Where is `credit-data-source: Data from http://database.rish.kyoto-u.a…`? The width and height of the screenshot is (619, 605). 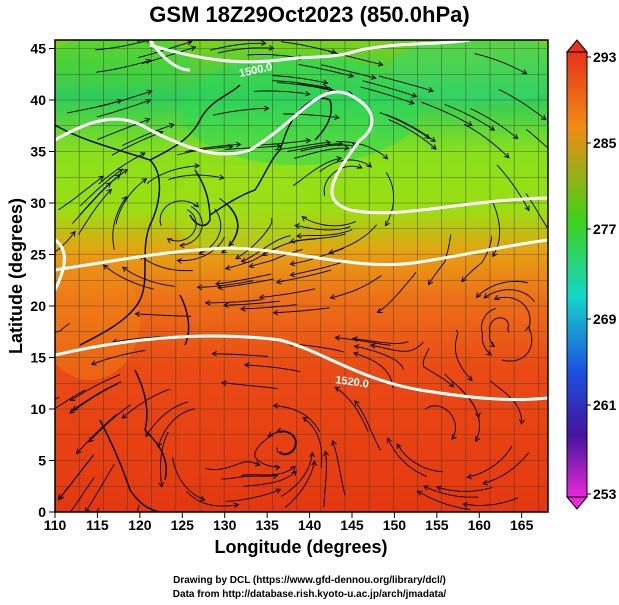
credit-data-source: Data from http://database.rish.kyoto-u.a… is located at coordinates (309, 594).